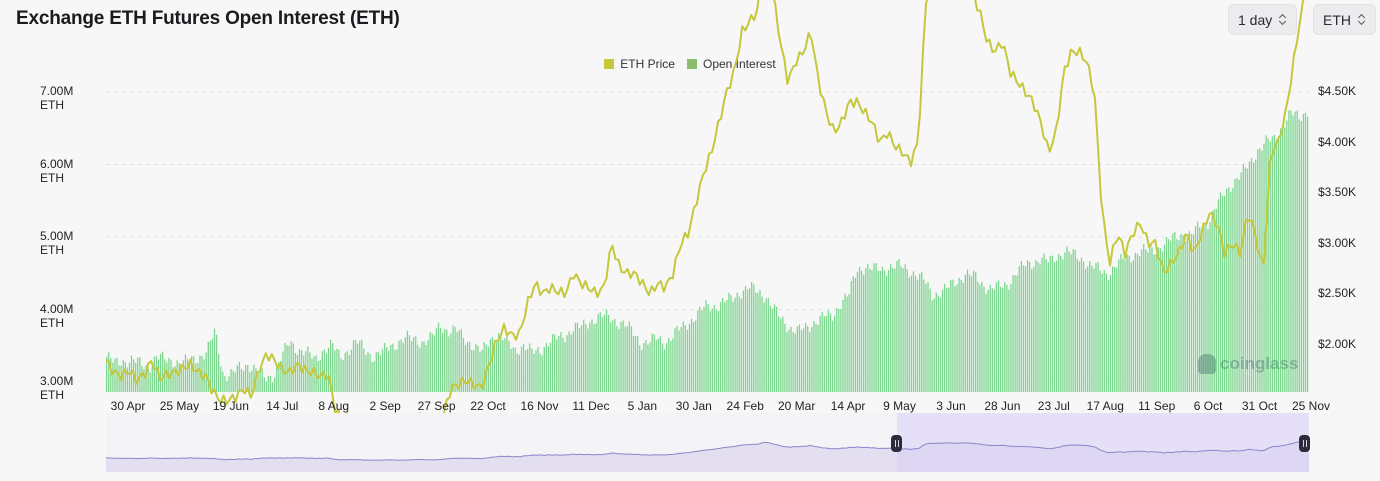 Image resolution: width=1380 pixels, height=481 pixels. Describe the element at coordinates (591, 406) in the screenshot. I see `x-axis-tick: 11 Dec` at that location.